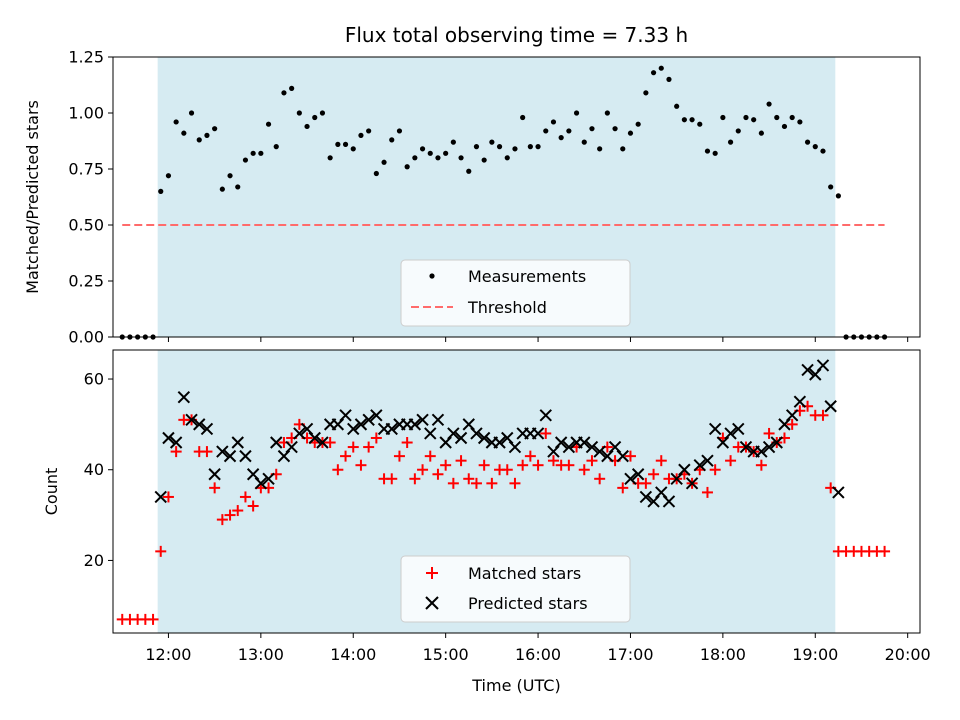 The height and width of the screenshot is (720, 960). What do you see at coordinates (432, 603) in the screenshot?
I see `legend-predicted-marker` at bounding box center [432, 603].